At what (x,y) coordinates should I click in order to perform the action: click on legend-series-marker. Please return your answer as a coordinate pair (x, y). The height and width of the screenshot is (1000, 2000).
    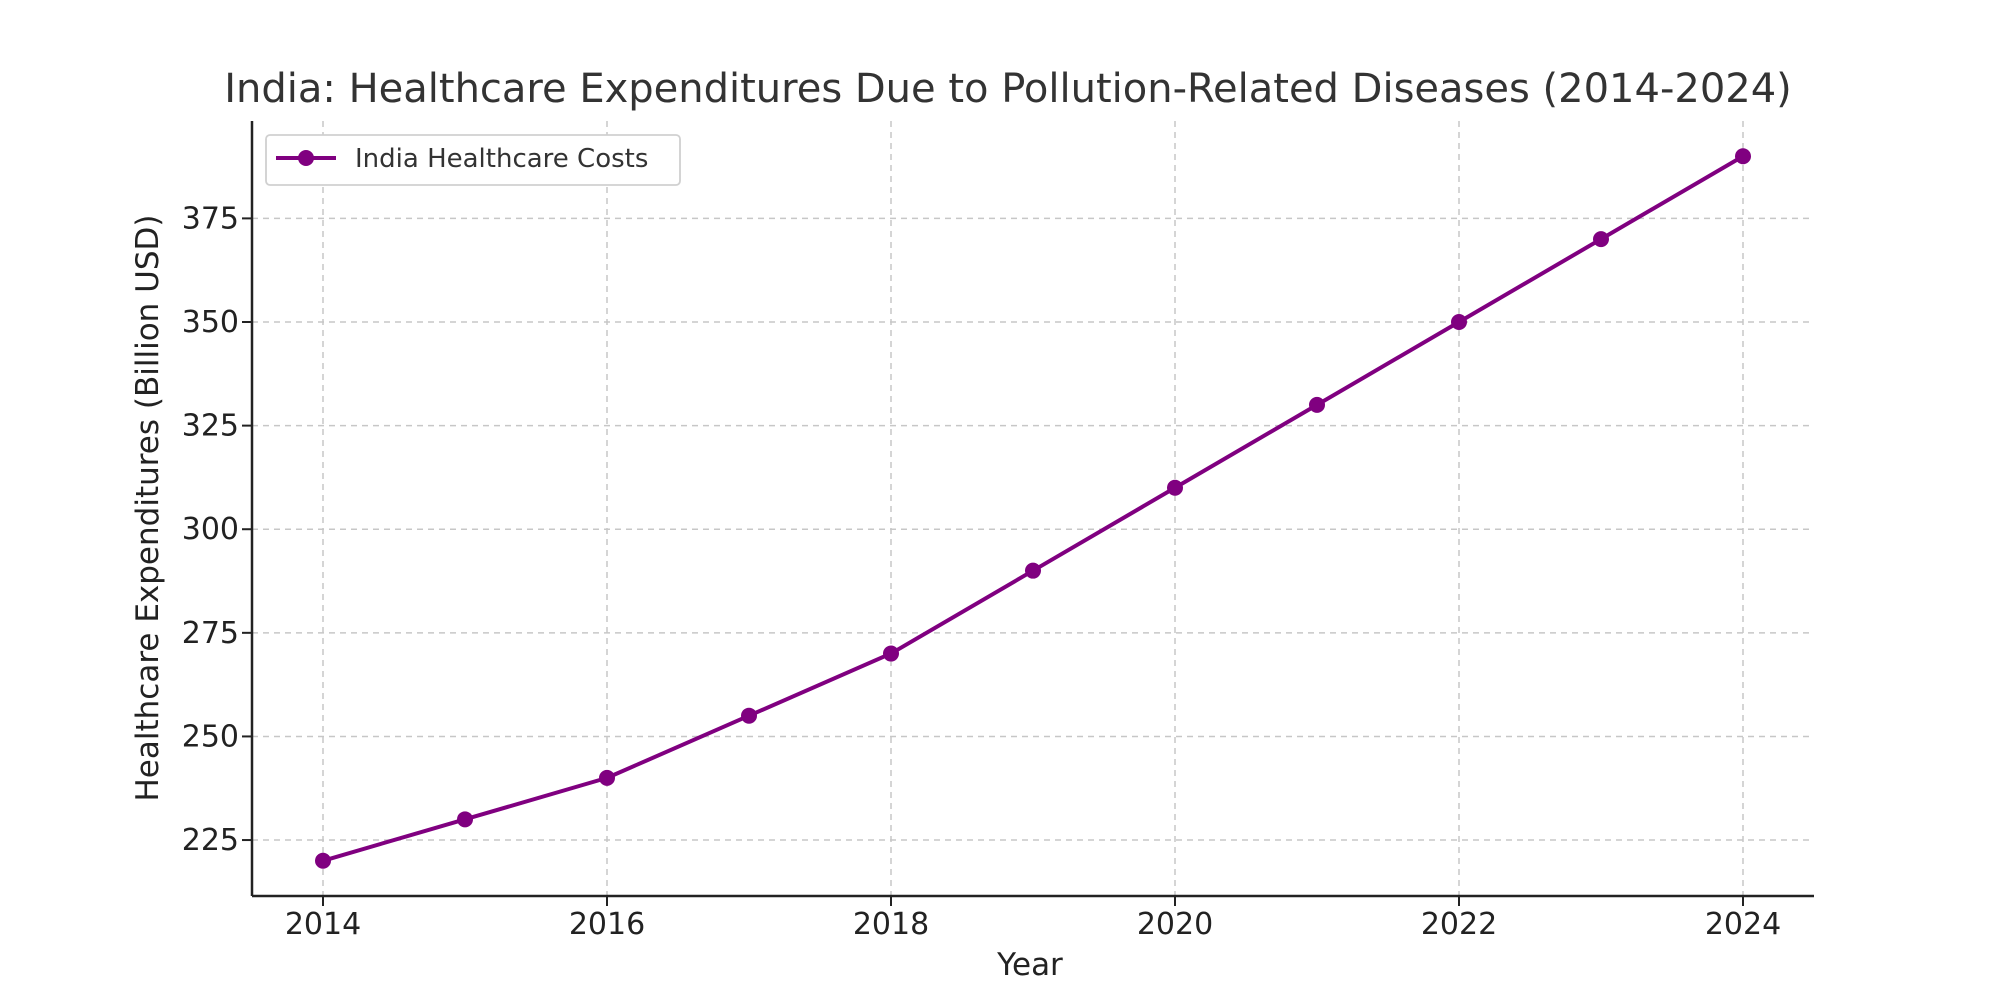
    Looking at the image, I should click on (306, 158).